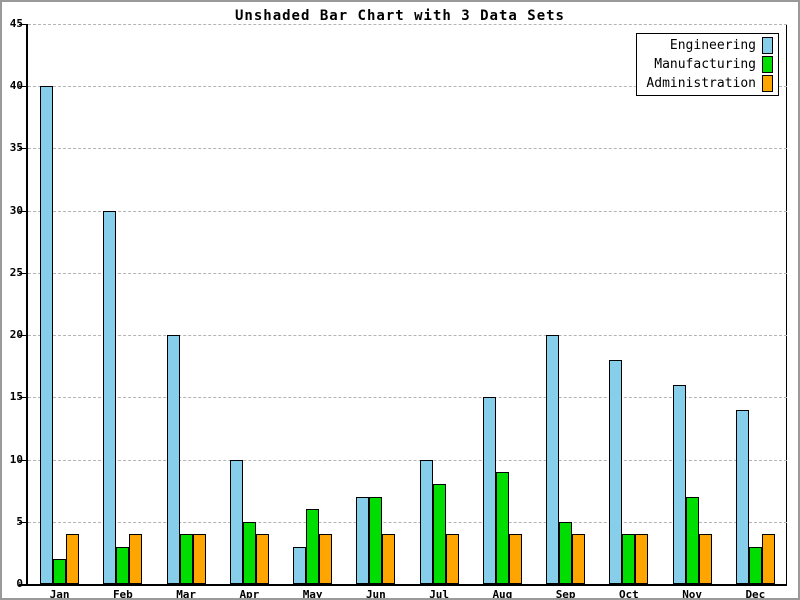 The image size is (800, 600). Describe the element at coordinates (16, 23) in the screenshot. I see `y-tick-label-45: 45` at that location.